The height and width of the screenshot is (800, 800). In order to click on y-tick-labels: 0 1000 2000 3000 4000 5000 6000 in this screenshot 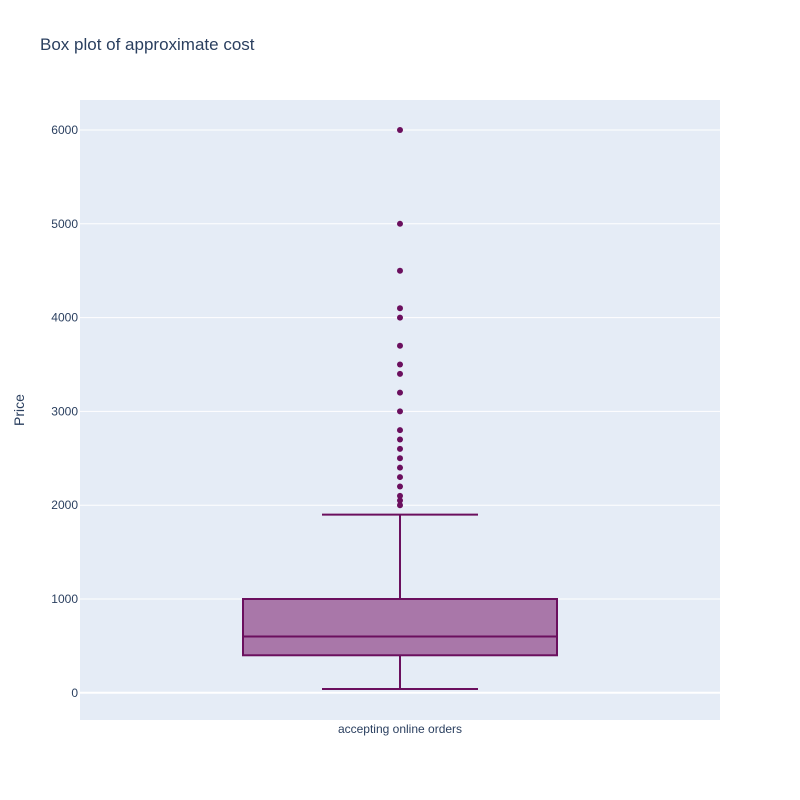, I will do `click(64, 411)`.